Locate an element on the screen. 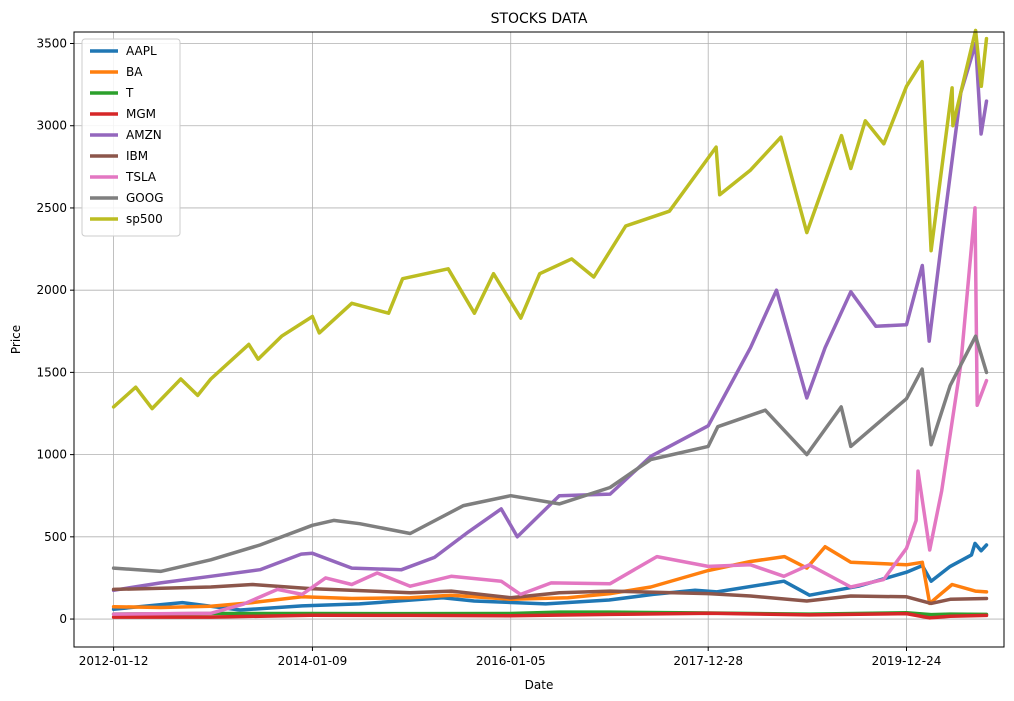 Image resolution: width=1014 pixels, height=701 pixels. legend-label-ibm: IBM is located at coordinates (137, 156).